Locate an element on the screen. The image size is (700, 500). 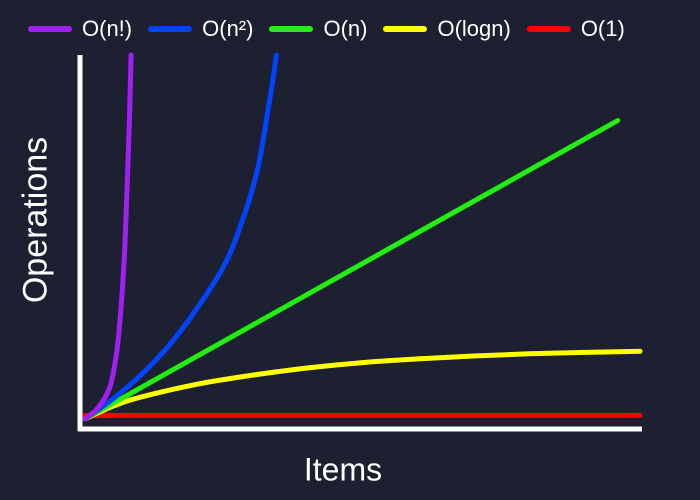
legend-label-3: O(logn) is located at coordinates (474, 28).